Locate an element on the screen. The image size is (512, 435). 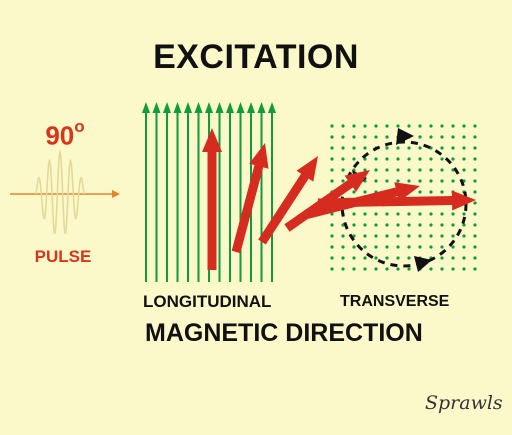
longitudinal-label: LONGITUDINAL is located at coordinates (207, 301).